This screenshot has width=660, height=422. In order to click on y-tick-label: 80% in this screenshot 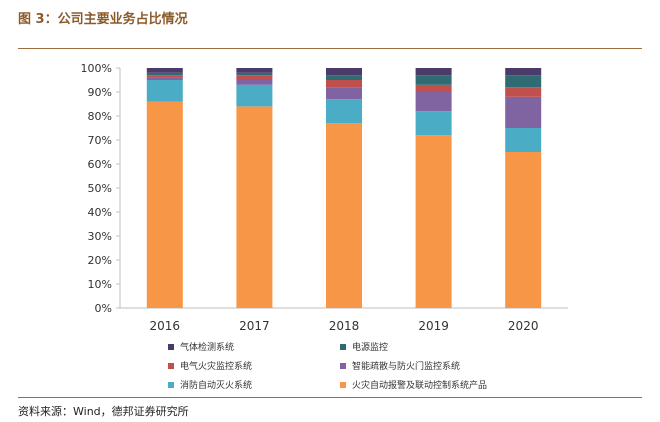, I will do `click(100, 116)`.